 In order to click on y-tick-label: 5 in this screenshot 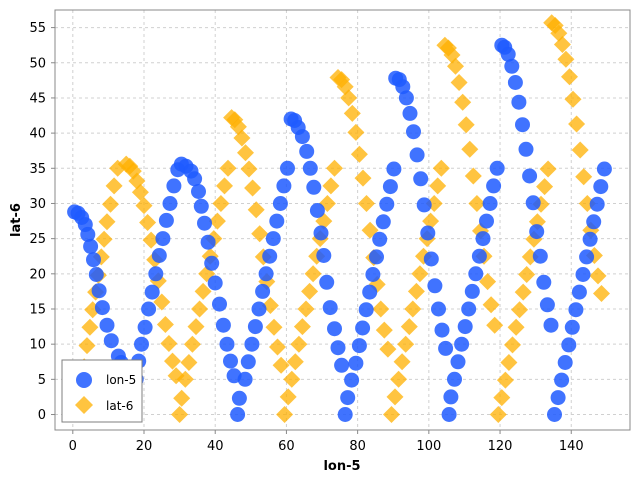, I will do `click(42, 380)`.